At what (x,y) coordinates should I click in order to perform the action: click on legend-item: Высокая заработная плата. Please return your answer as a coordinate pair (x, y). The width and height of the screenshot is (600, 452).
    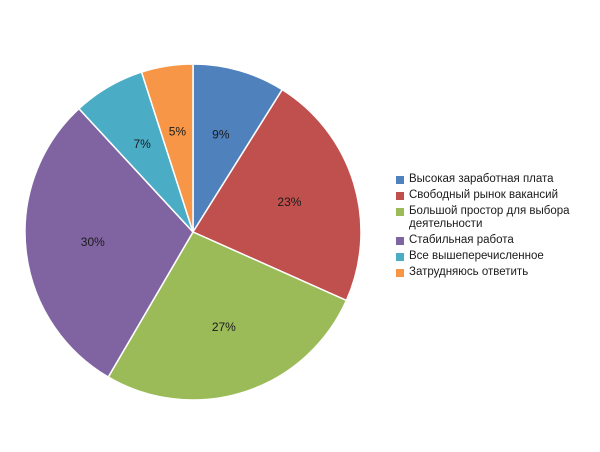
    Looking at the image, I should click on (496, 179).